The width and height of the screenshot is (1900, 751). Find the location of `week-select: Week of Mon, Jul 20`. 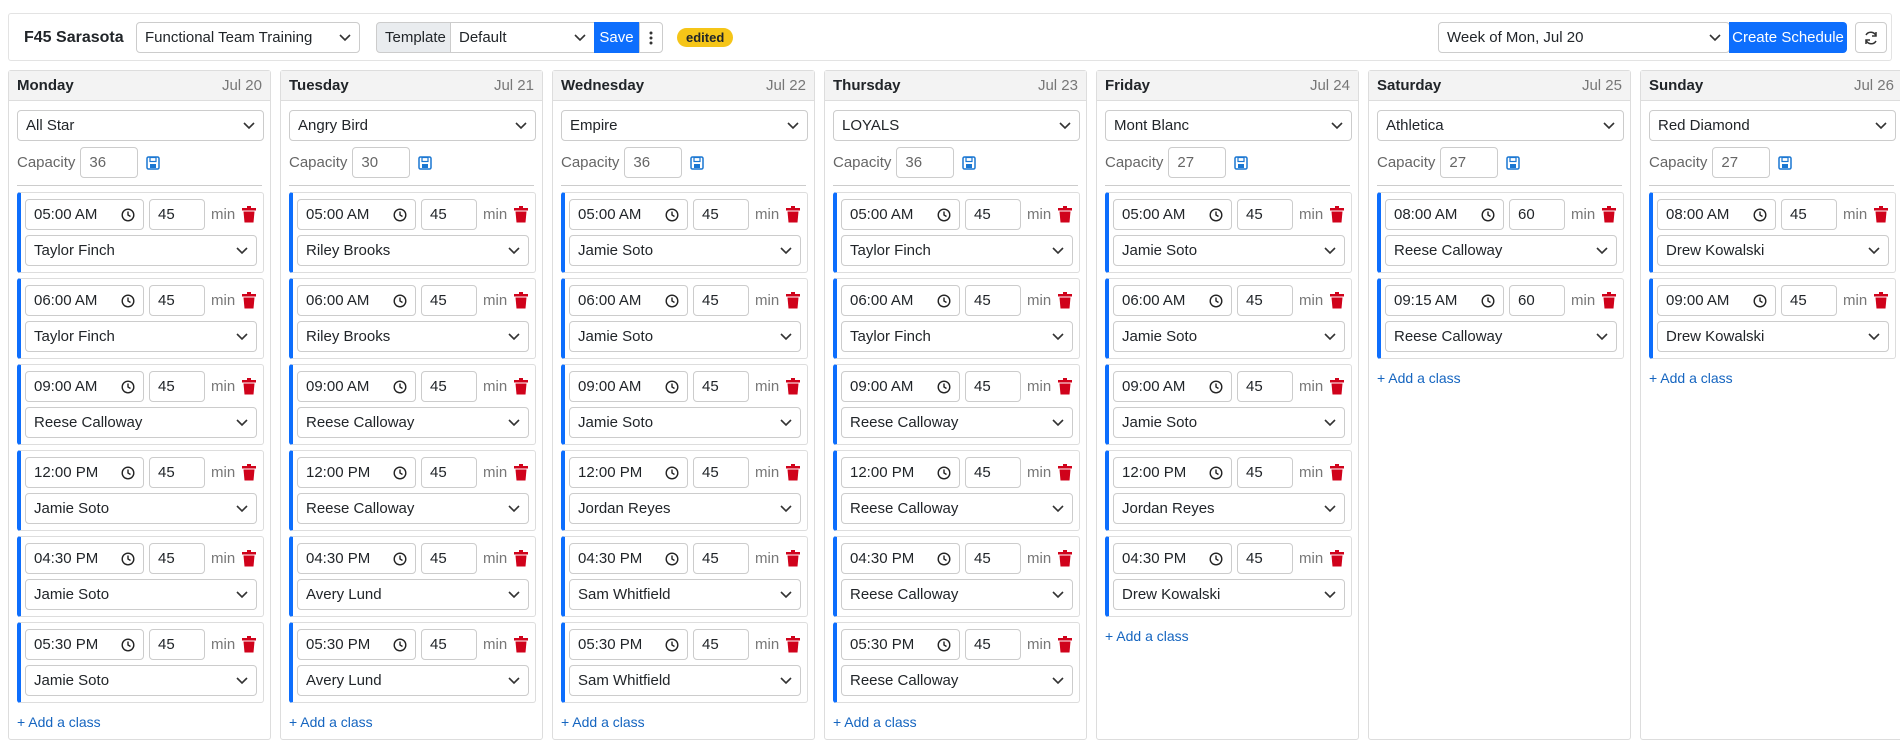

week-select: Week of Mon, Jul 20 is located at coordinates (1584, 37).